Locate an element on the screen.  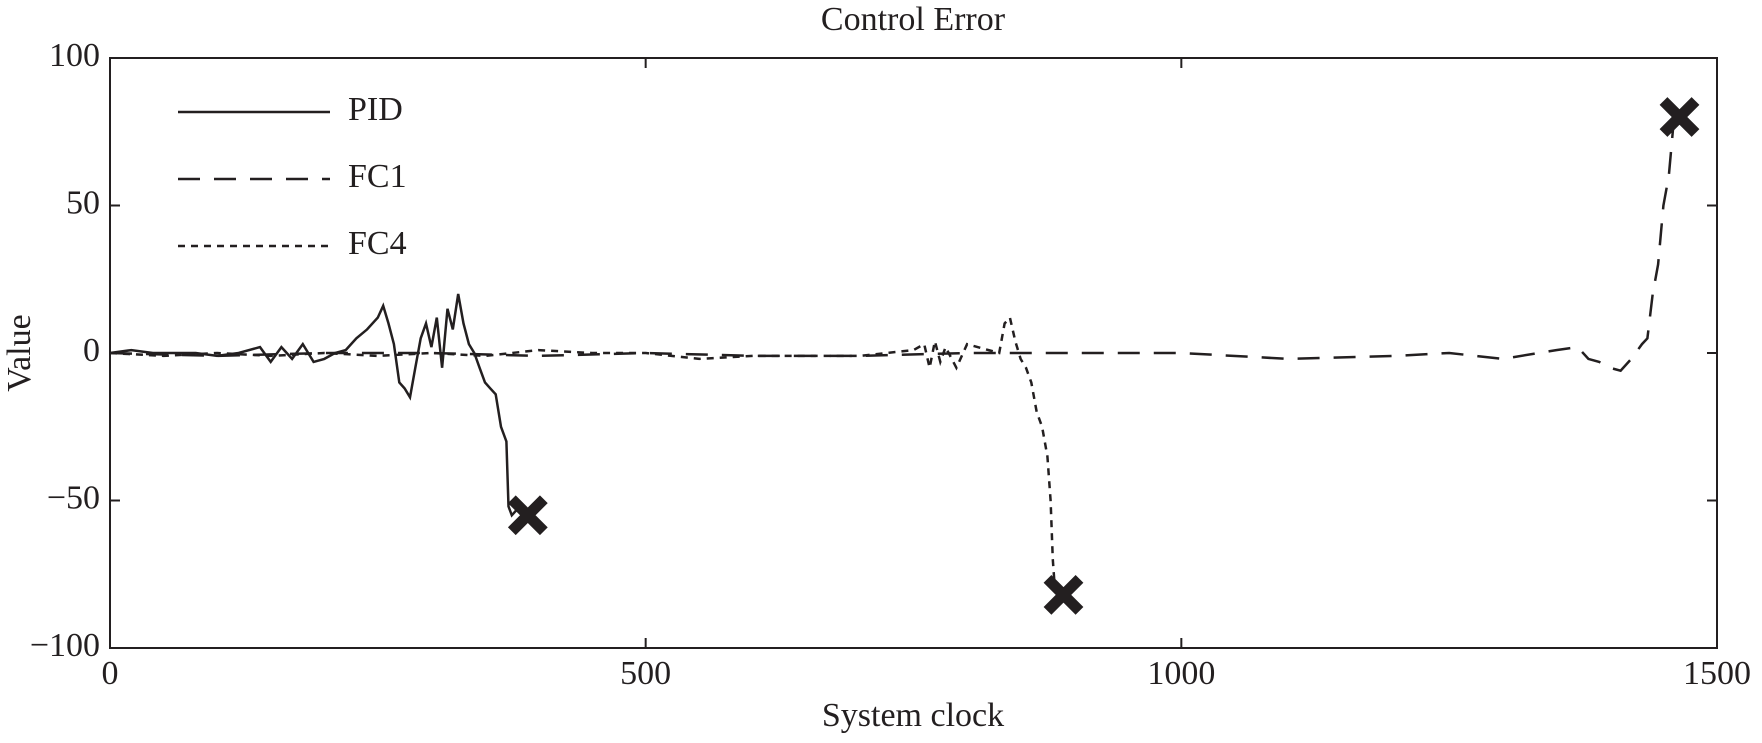
legend-label: FC1 is located at coordinates (377, 176).